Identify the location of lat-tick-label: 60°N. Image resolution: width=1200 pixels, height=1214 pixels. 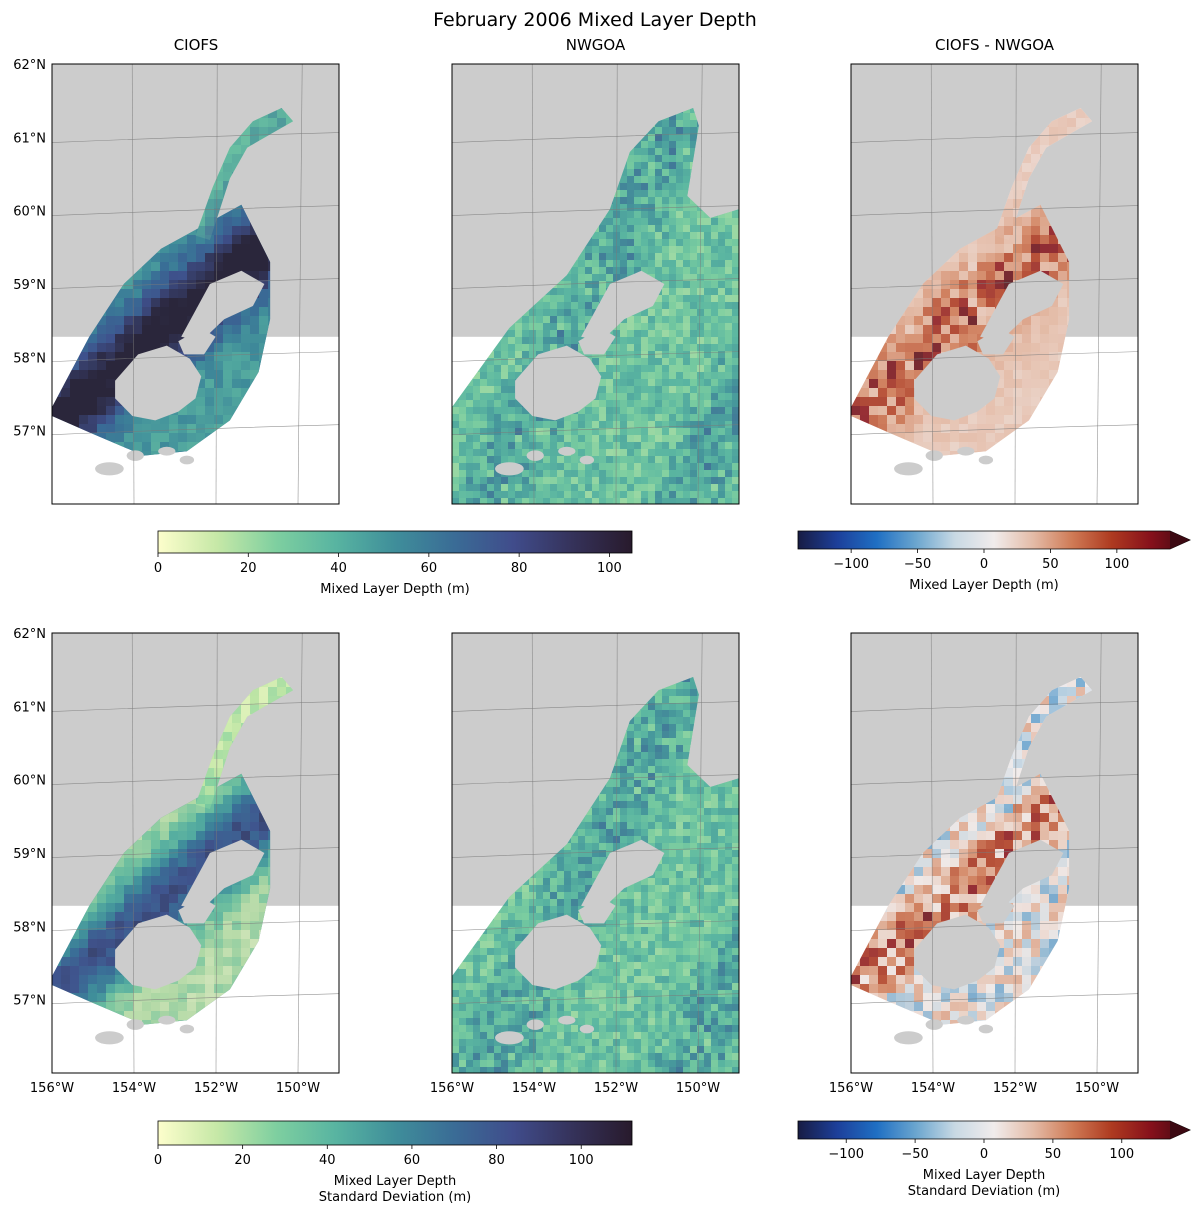
(29, 781).